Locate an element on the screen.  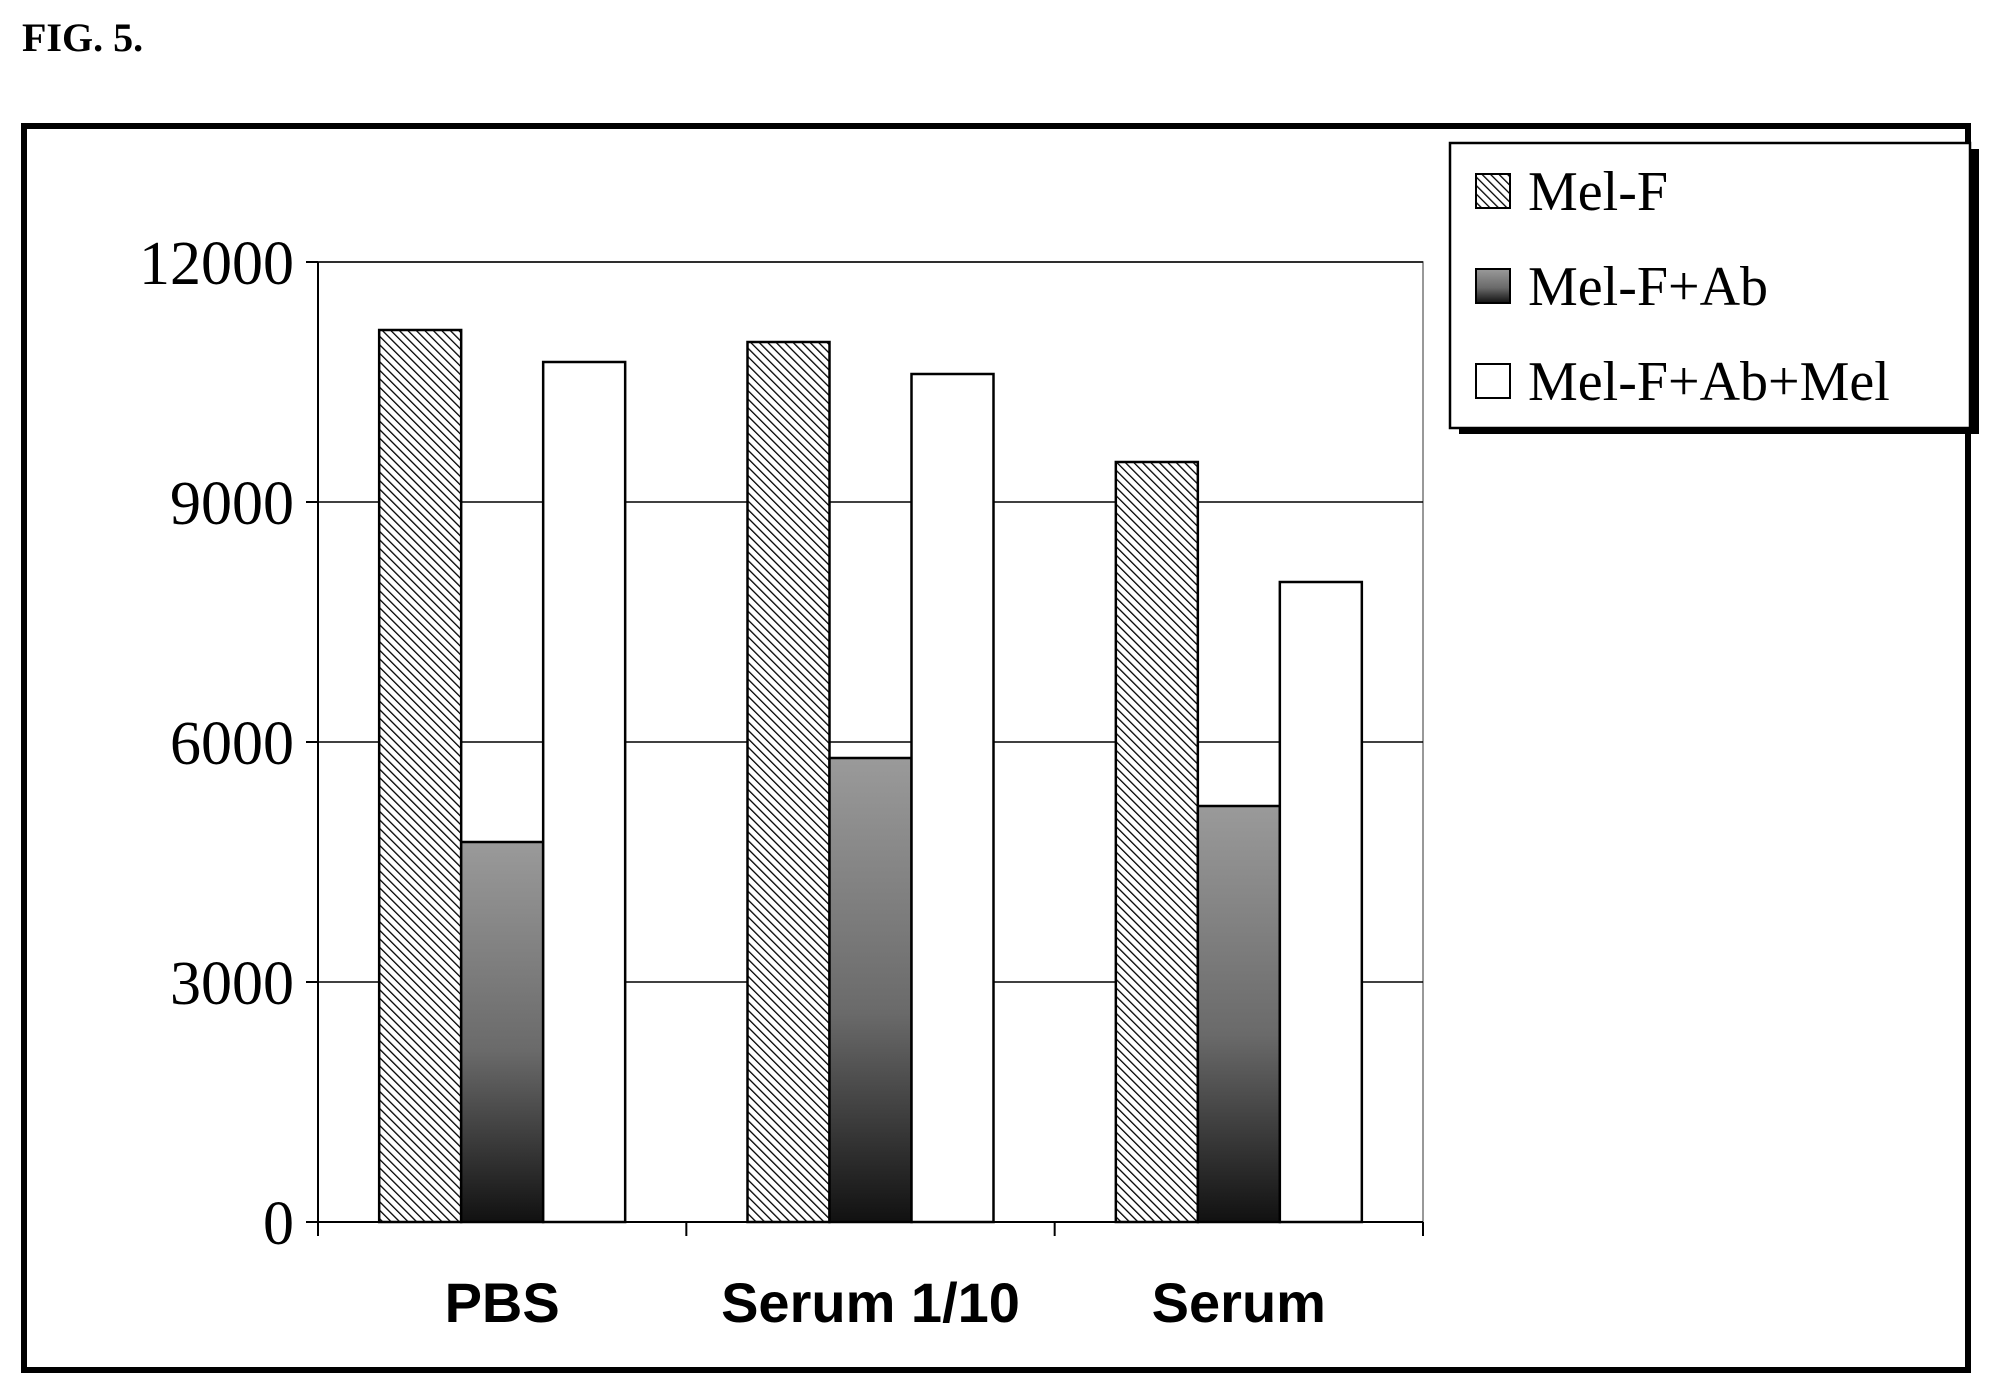
legend: Mel-F Mel-F+Ab Mel-F+Ab+Mel is located at coordinates (1713, 287).